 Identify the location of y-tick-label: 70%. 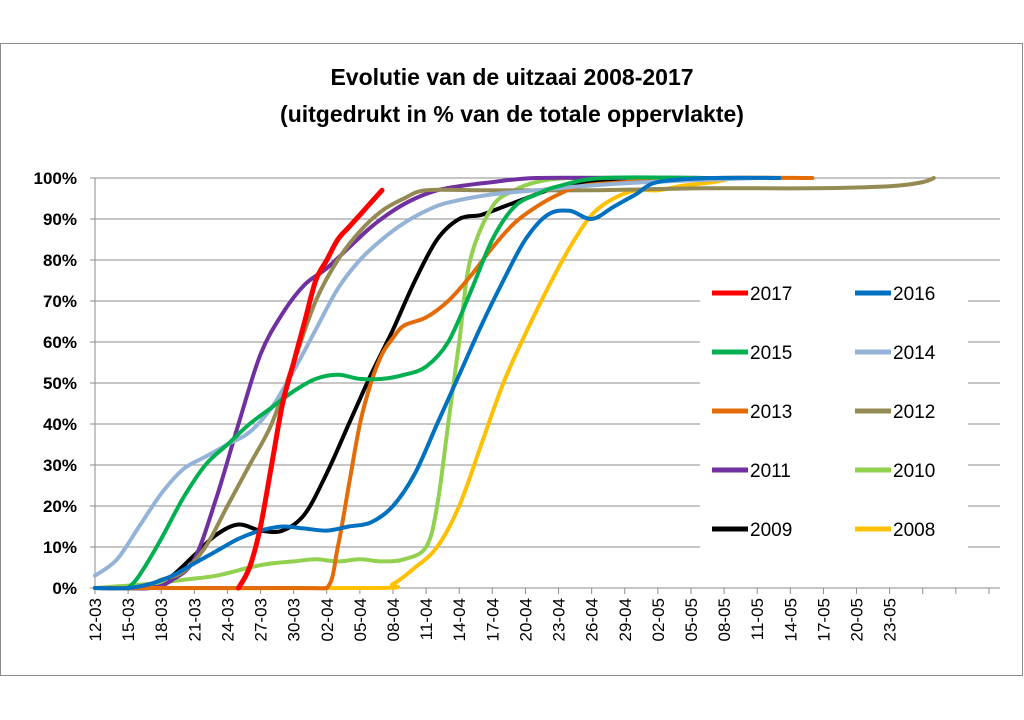
(60, 301).